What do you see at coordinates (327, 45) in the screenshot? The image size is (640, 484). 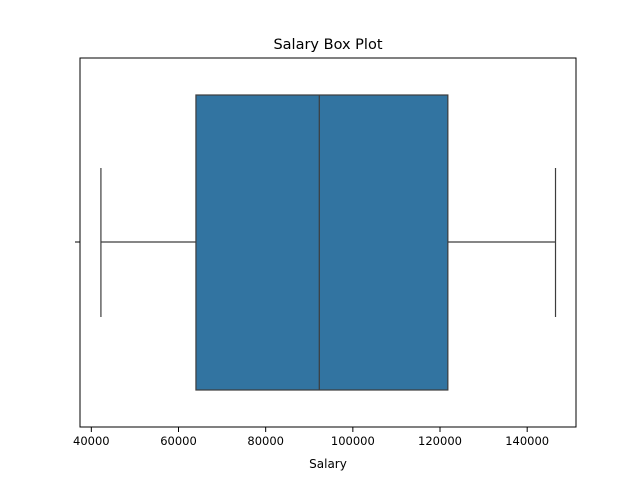 I see `chart-title: Salary Box Plot` at bounding box center [327, 45].